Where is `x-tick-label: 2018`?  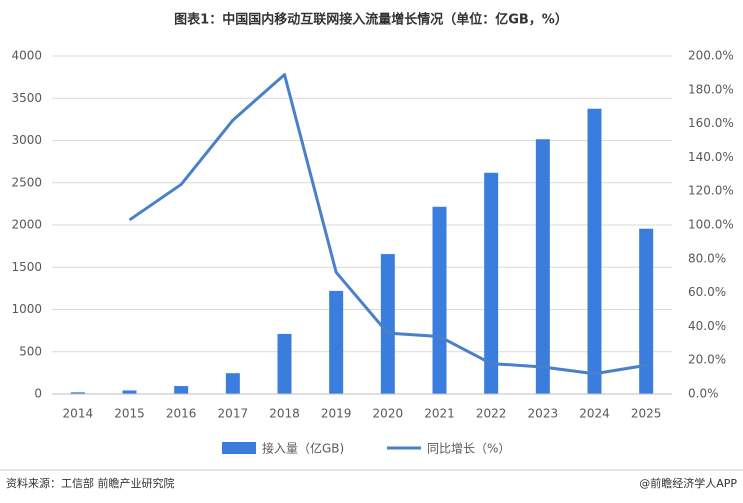 x-tick-label: 2018 is located at coordinates (284, 414).